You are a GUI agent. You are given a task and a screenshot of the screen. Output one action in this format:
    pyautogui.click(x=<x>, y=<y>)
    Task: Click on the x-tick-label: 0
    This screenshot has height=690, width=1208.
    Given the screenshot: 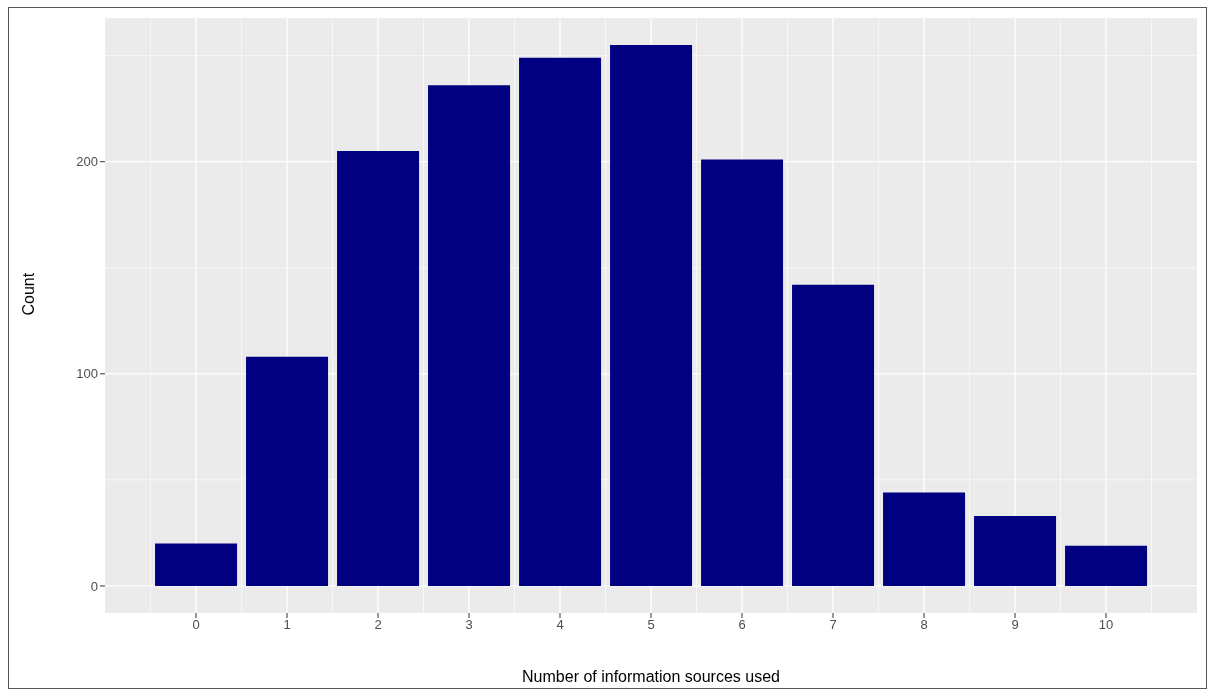 What is the action you would take?
    pyautogui.click(x=196, y=625)
    